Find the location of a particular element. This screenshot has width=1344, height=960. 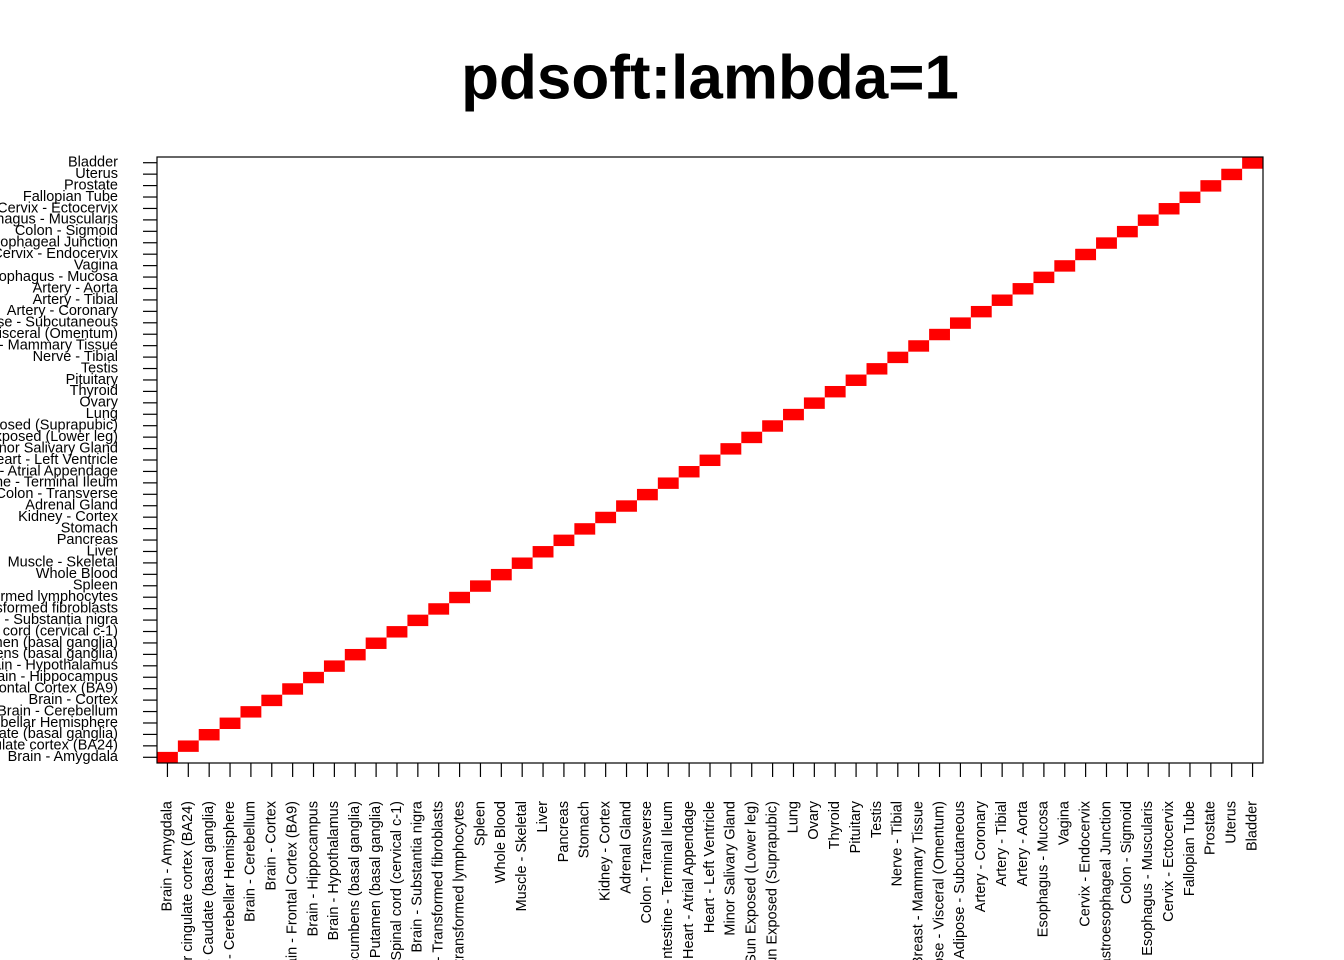

x-tick-label: Brain - Cerebellar Hemisphere is located at coordinates (230, 880).